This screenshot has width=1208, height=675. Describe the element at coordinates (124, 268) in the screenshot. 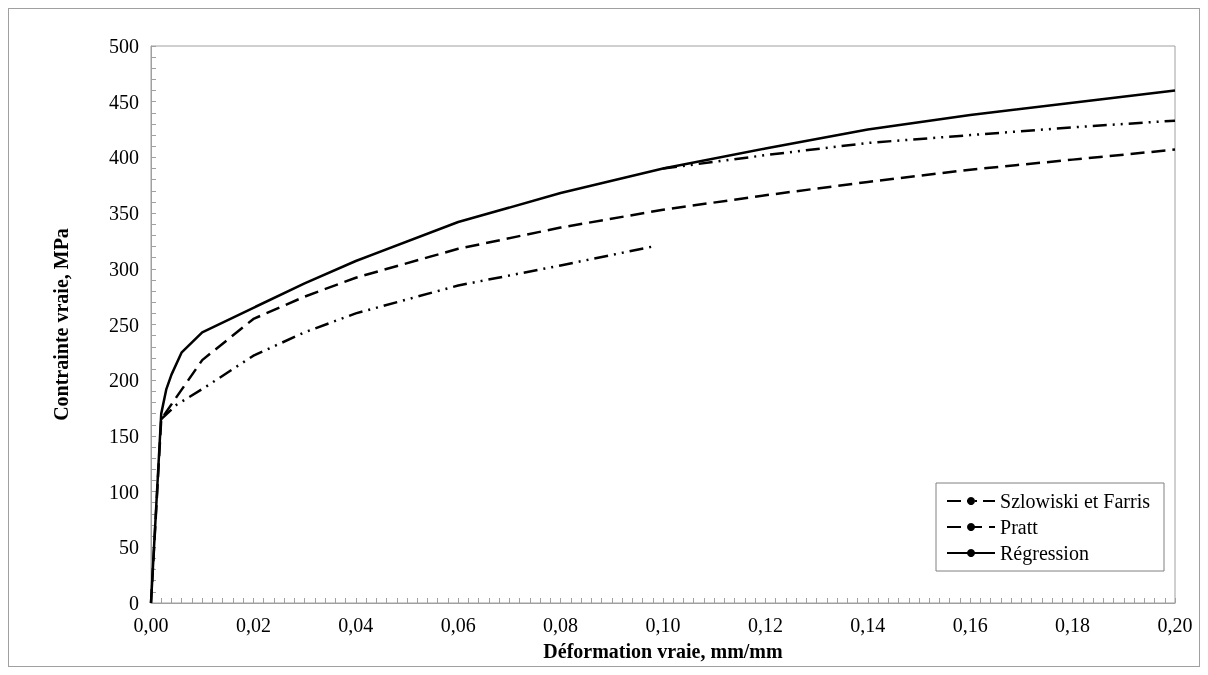

I see `y-tick-label: 300` at that location.